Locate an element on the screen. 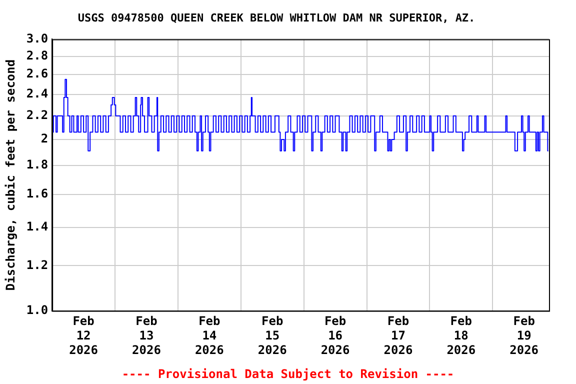  x-tick-label: Feb 17 2026 is located at coordinates (398, 335).